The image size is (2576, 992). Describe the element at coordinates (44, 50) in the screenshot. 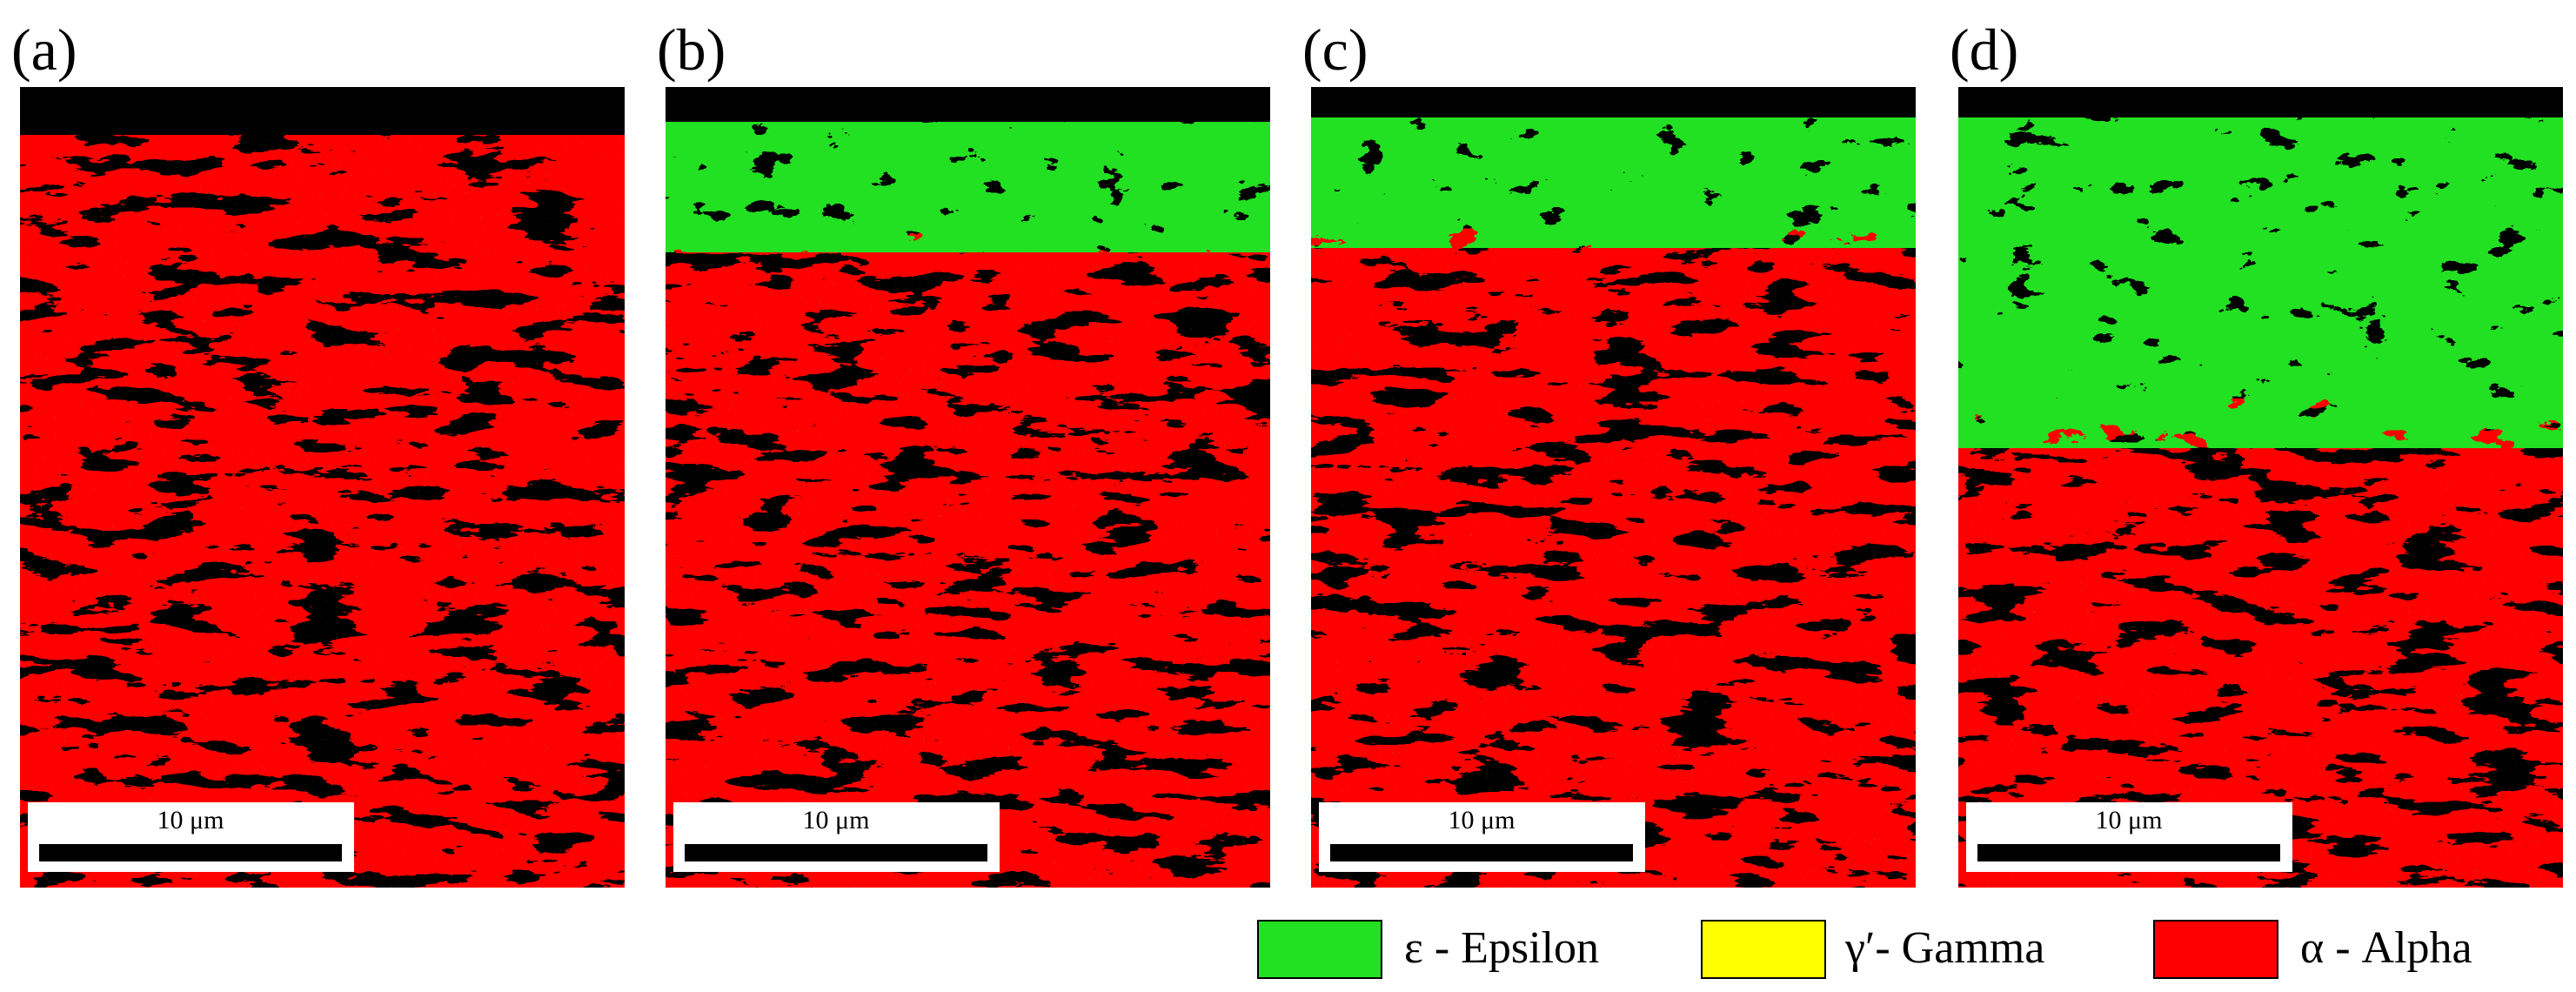

I see `panel-label: (a)` at that location.